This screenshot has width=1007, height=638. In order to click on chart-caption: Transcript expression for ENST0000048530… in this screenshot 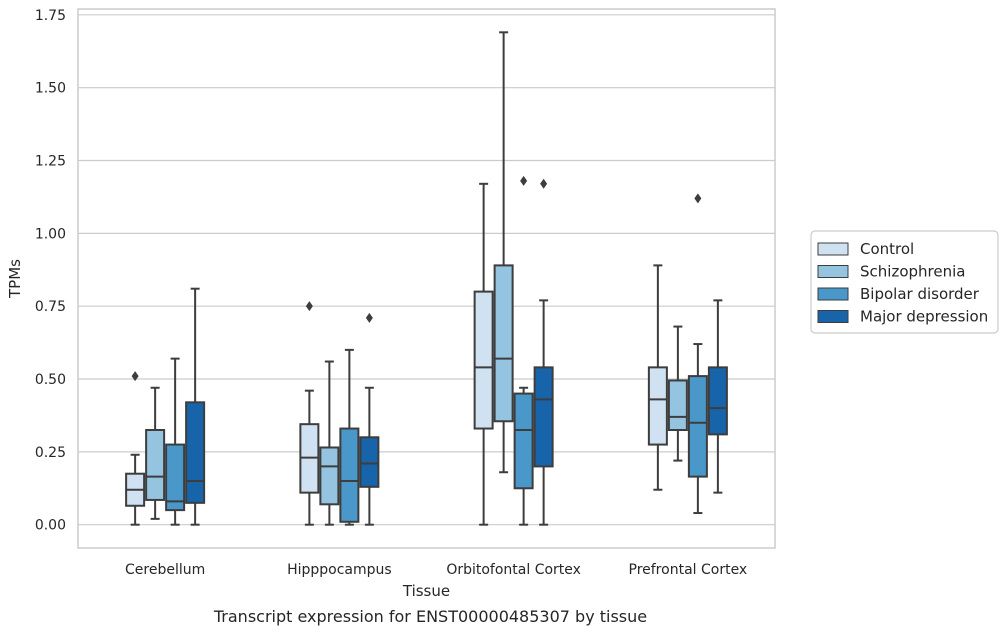, I will do `click(430, 616)`.